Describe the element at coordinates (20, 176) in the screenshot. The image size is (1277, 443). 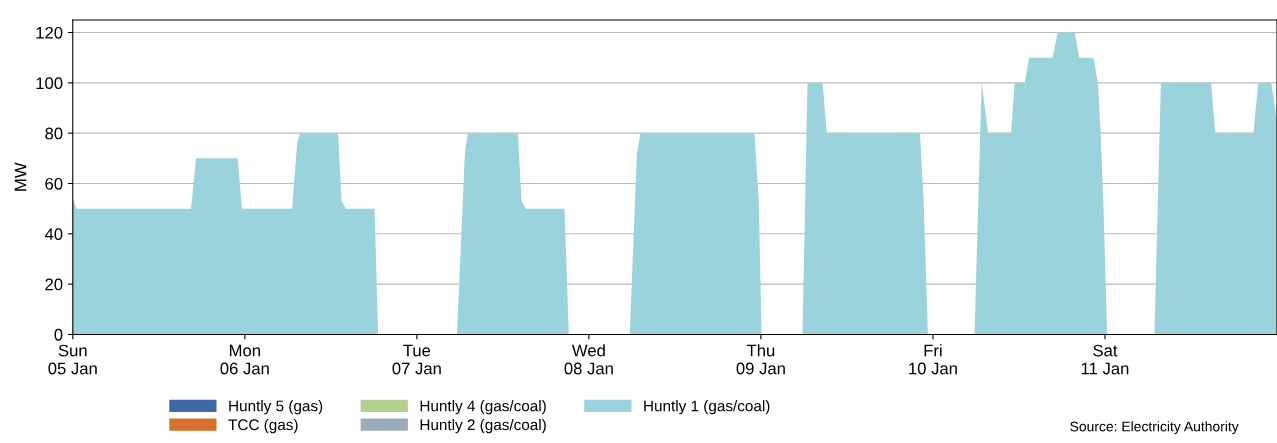
I see `y-axis-title: MW` at that location.